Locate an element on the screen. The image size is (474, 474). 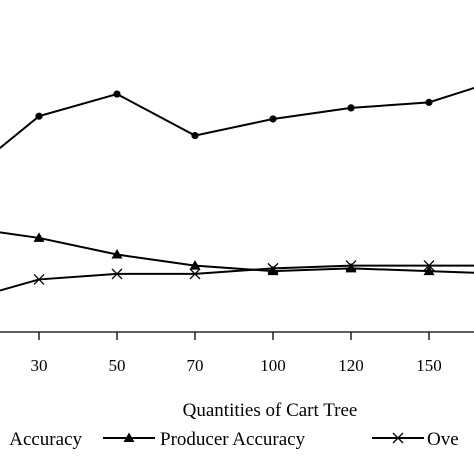
legend-marker-3-stroke-b is located at coordinates (398, 438).